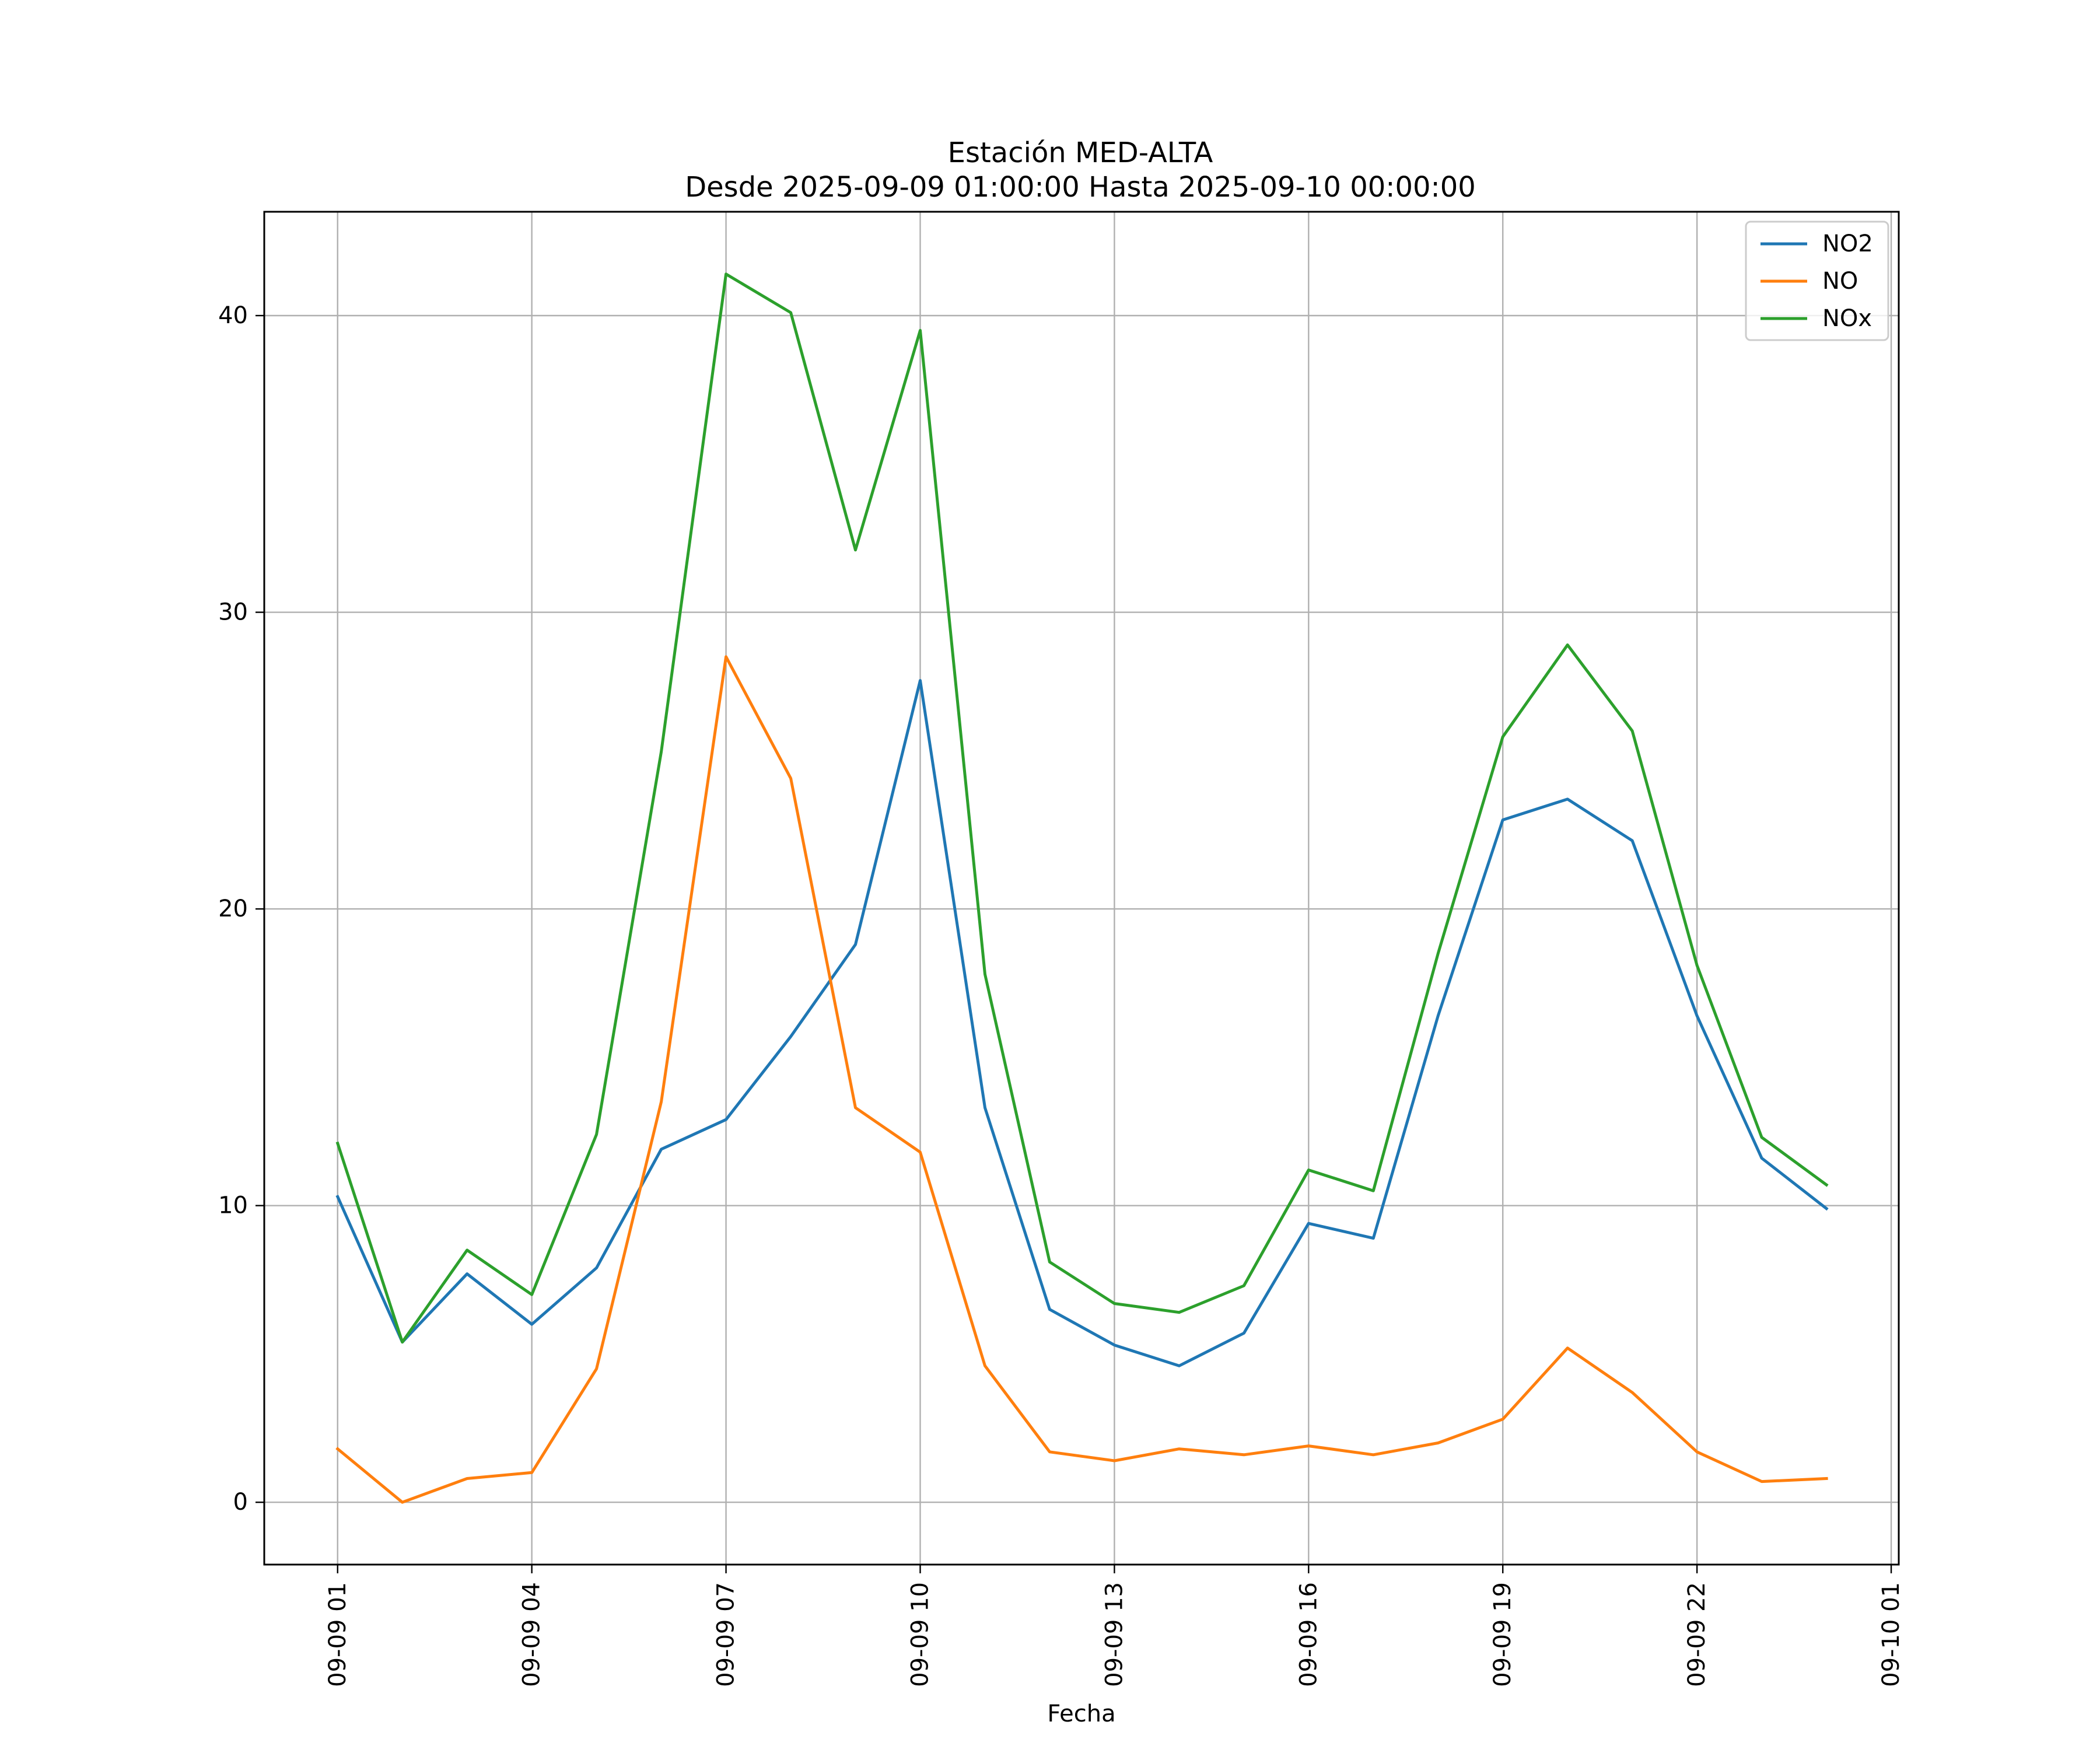 This screenshot has width=2100, height=1753. Describe the element at coordinates (233, 1205) in the screenshot. I see `y-tick-label: 10` at that location.